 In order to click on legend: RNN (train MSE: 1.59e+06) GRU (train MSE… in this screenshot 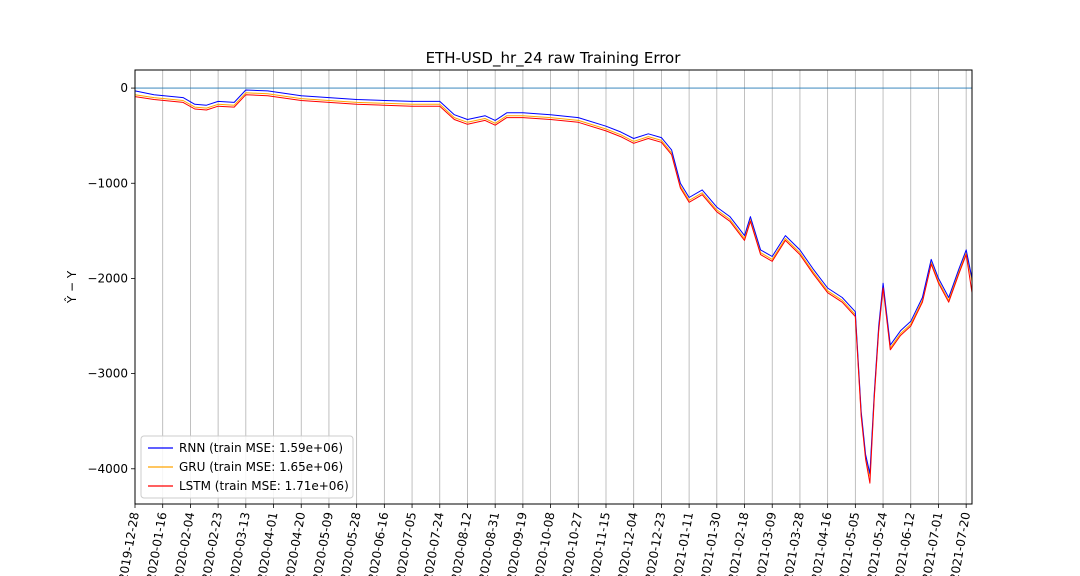, I will do `click(247, 467)`.